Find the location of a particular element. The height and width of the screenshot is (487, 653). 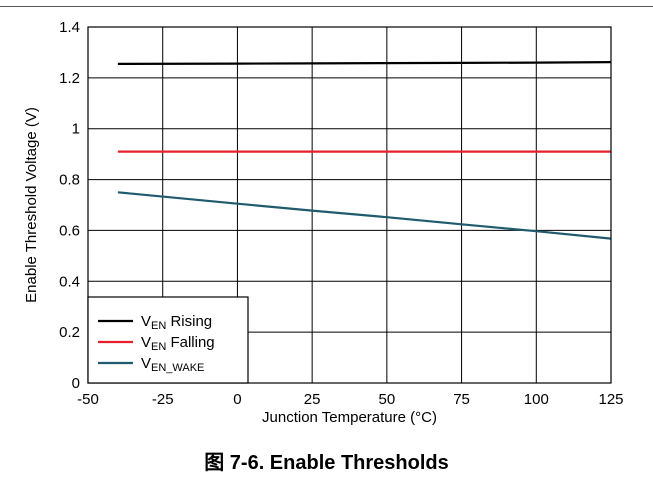

top-rule is located at coordinates (326, 6).